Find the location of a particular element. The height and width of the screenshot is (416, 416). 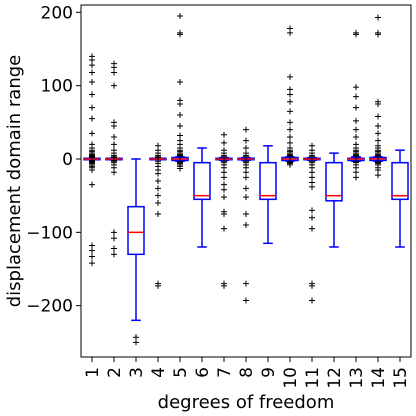

x-tick-label: 1 is located at coordinates (93, 372).